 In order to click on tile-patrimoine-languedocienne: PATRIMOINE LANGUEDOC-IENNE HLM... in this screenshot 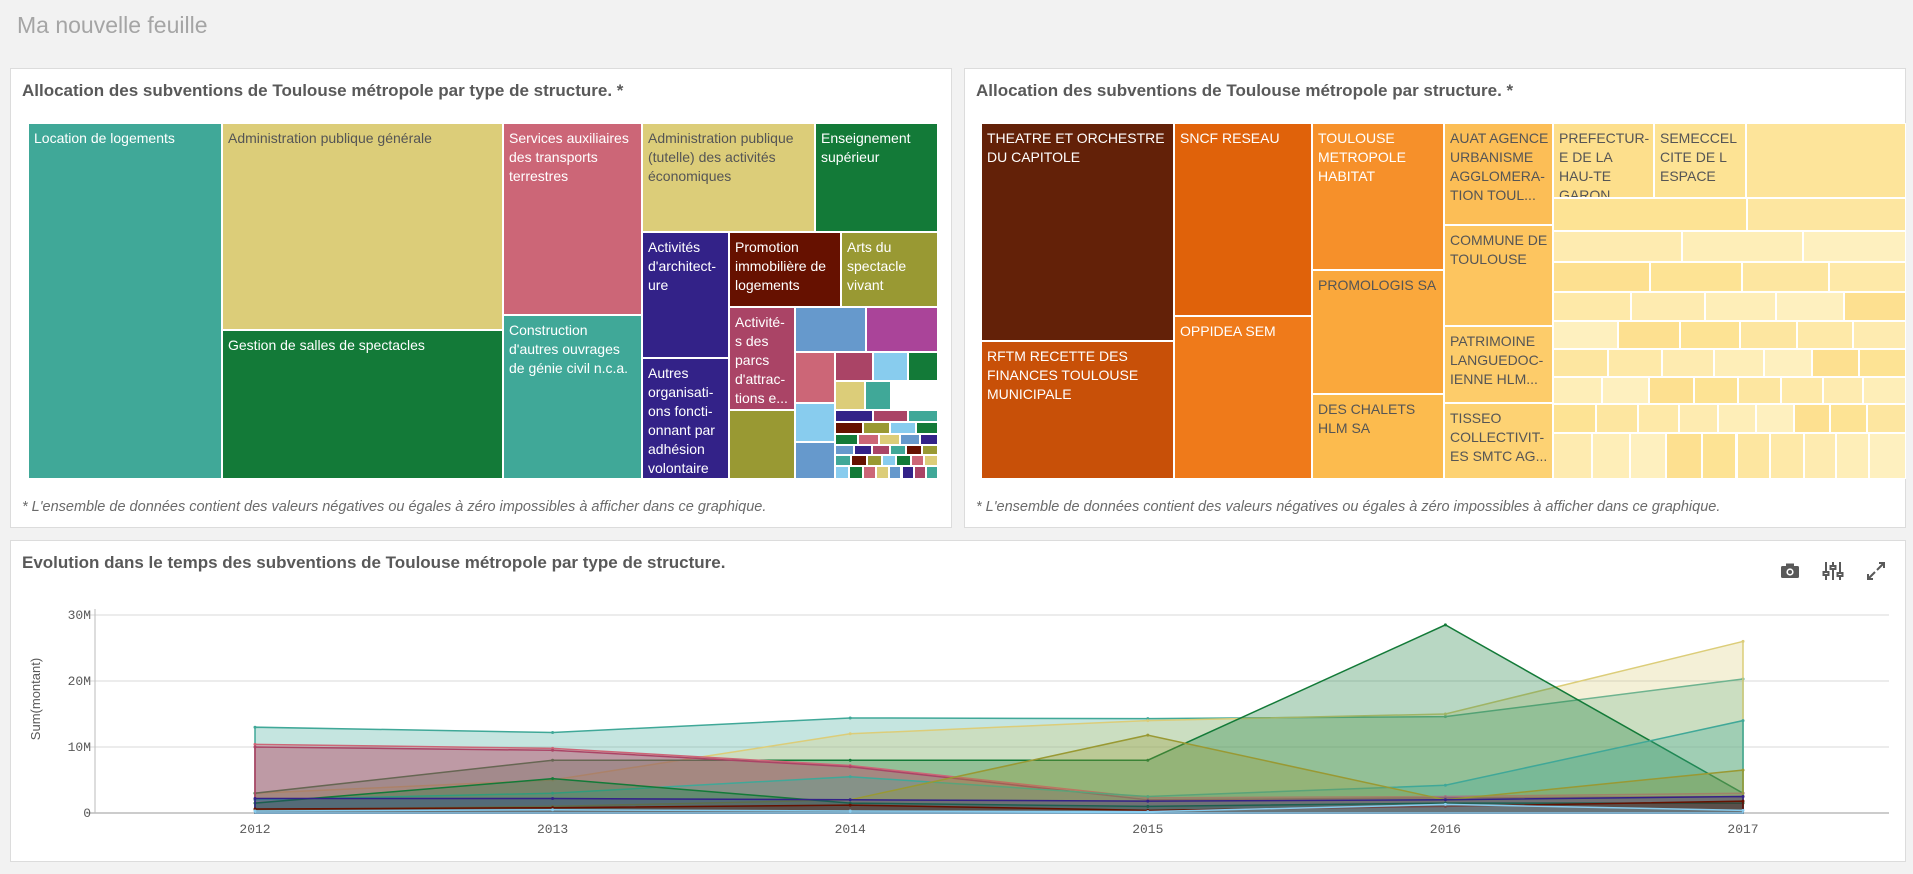, I will do `click(1498, 364)`.